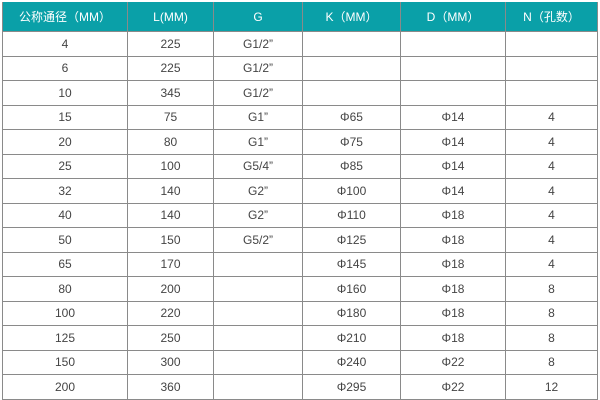 This screenshot has height=400, width=600. I want to click on table-cell: Φ65, so click(351, 117).